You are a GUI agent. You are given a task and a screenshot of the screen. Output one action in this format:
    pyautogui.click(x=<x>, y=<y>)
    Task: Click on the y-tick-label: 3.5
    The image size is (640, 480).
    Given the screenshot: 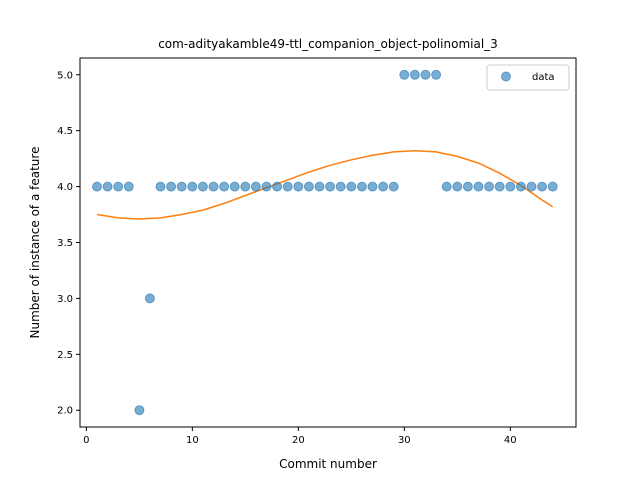 What is the action you would take?
    pyautogui.click(x=65, y=243)
    